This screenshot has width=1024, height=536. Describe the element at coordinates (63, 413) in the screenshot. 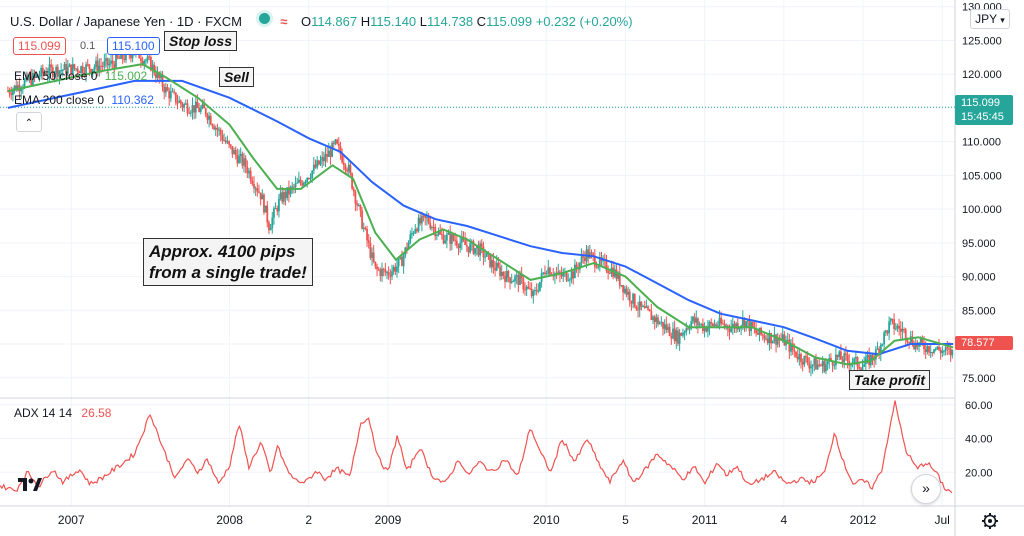

I see `adx-legend: ADX 14 14 26.58` at that location.